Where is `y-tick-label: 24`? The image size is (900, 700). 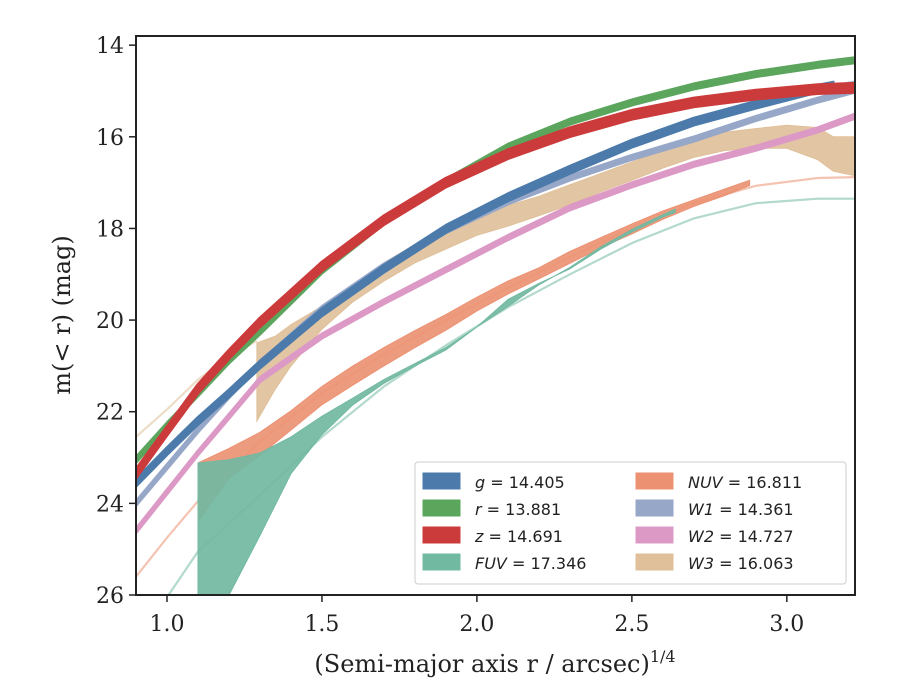 y-tick-label: 24 is located at coordinates (110, 504).